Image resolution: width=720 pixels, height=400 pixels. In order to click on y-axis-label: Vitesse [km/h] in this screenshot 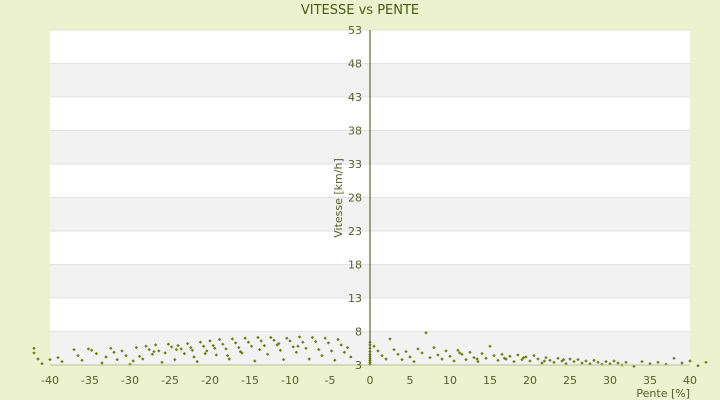, I will do `click(338, 198)`.